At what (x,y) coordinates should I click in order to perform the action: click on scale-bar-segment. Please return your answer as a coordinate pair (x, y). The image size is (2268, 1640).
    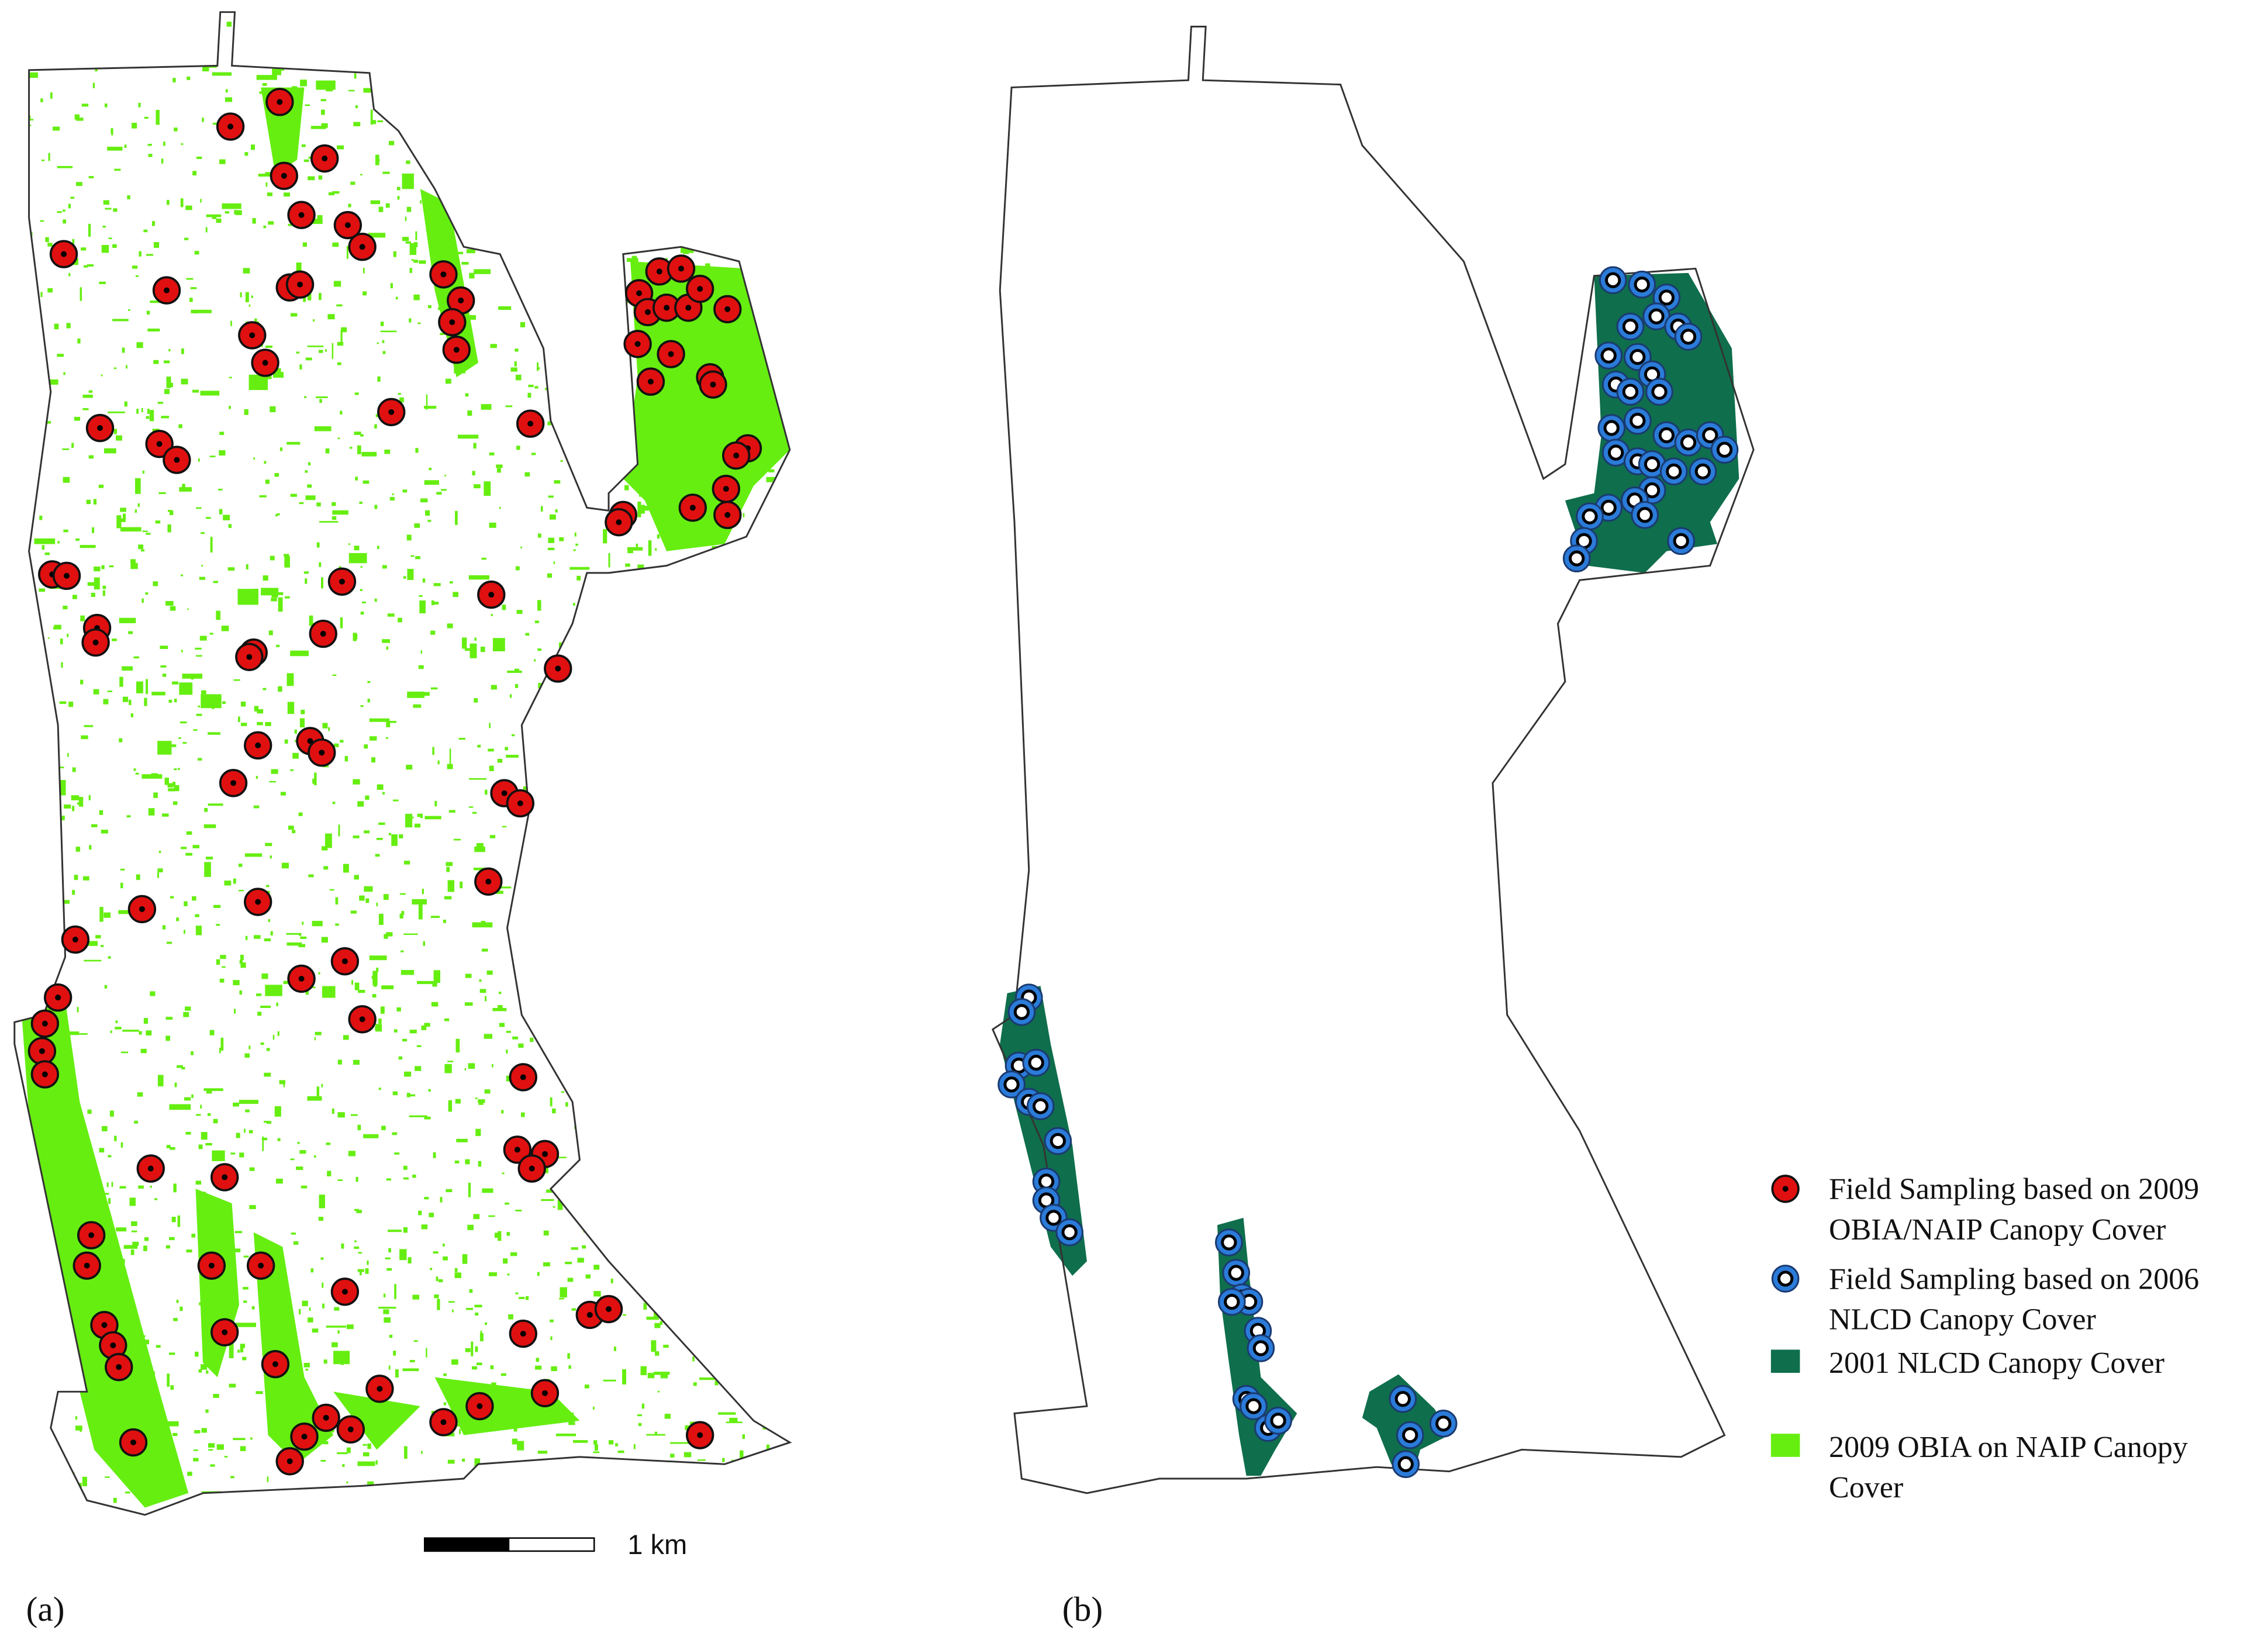
    Looking at the image, I should click on (466, 1544).